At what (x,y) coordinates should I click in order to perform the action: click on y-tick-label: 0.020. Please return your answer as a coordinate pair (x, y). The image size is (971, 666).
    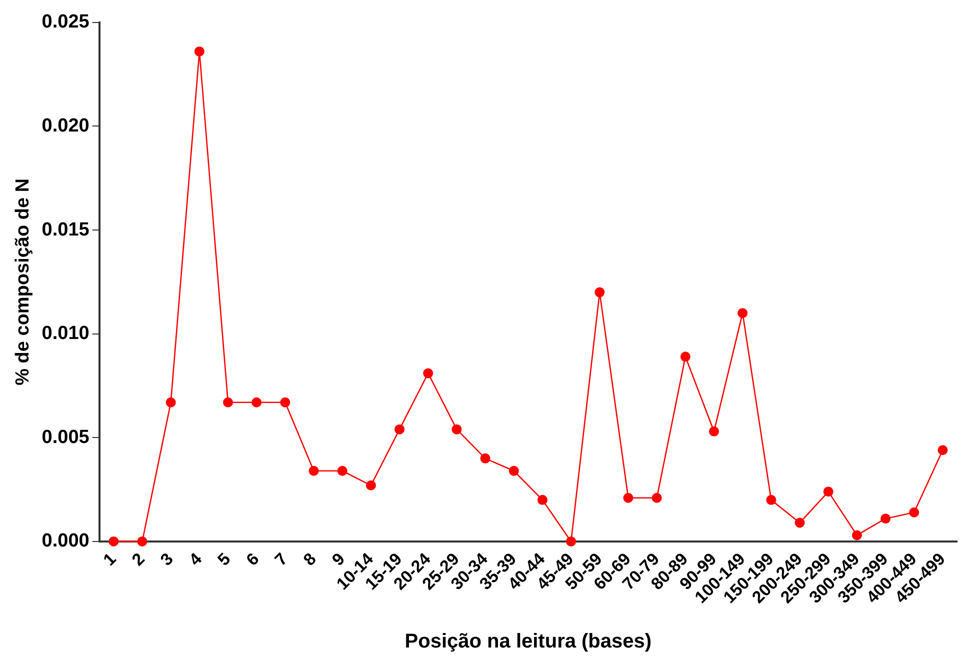
    Looking at the image, I should click on (66, 125).